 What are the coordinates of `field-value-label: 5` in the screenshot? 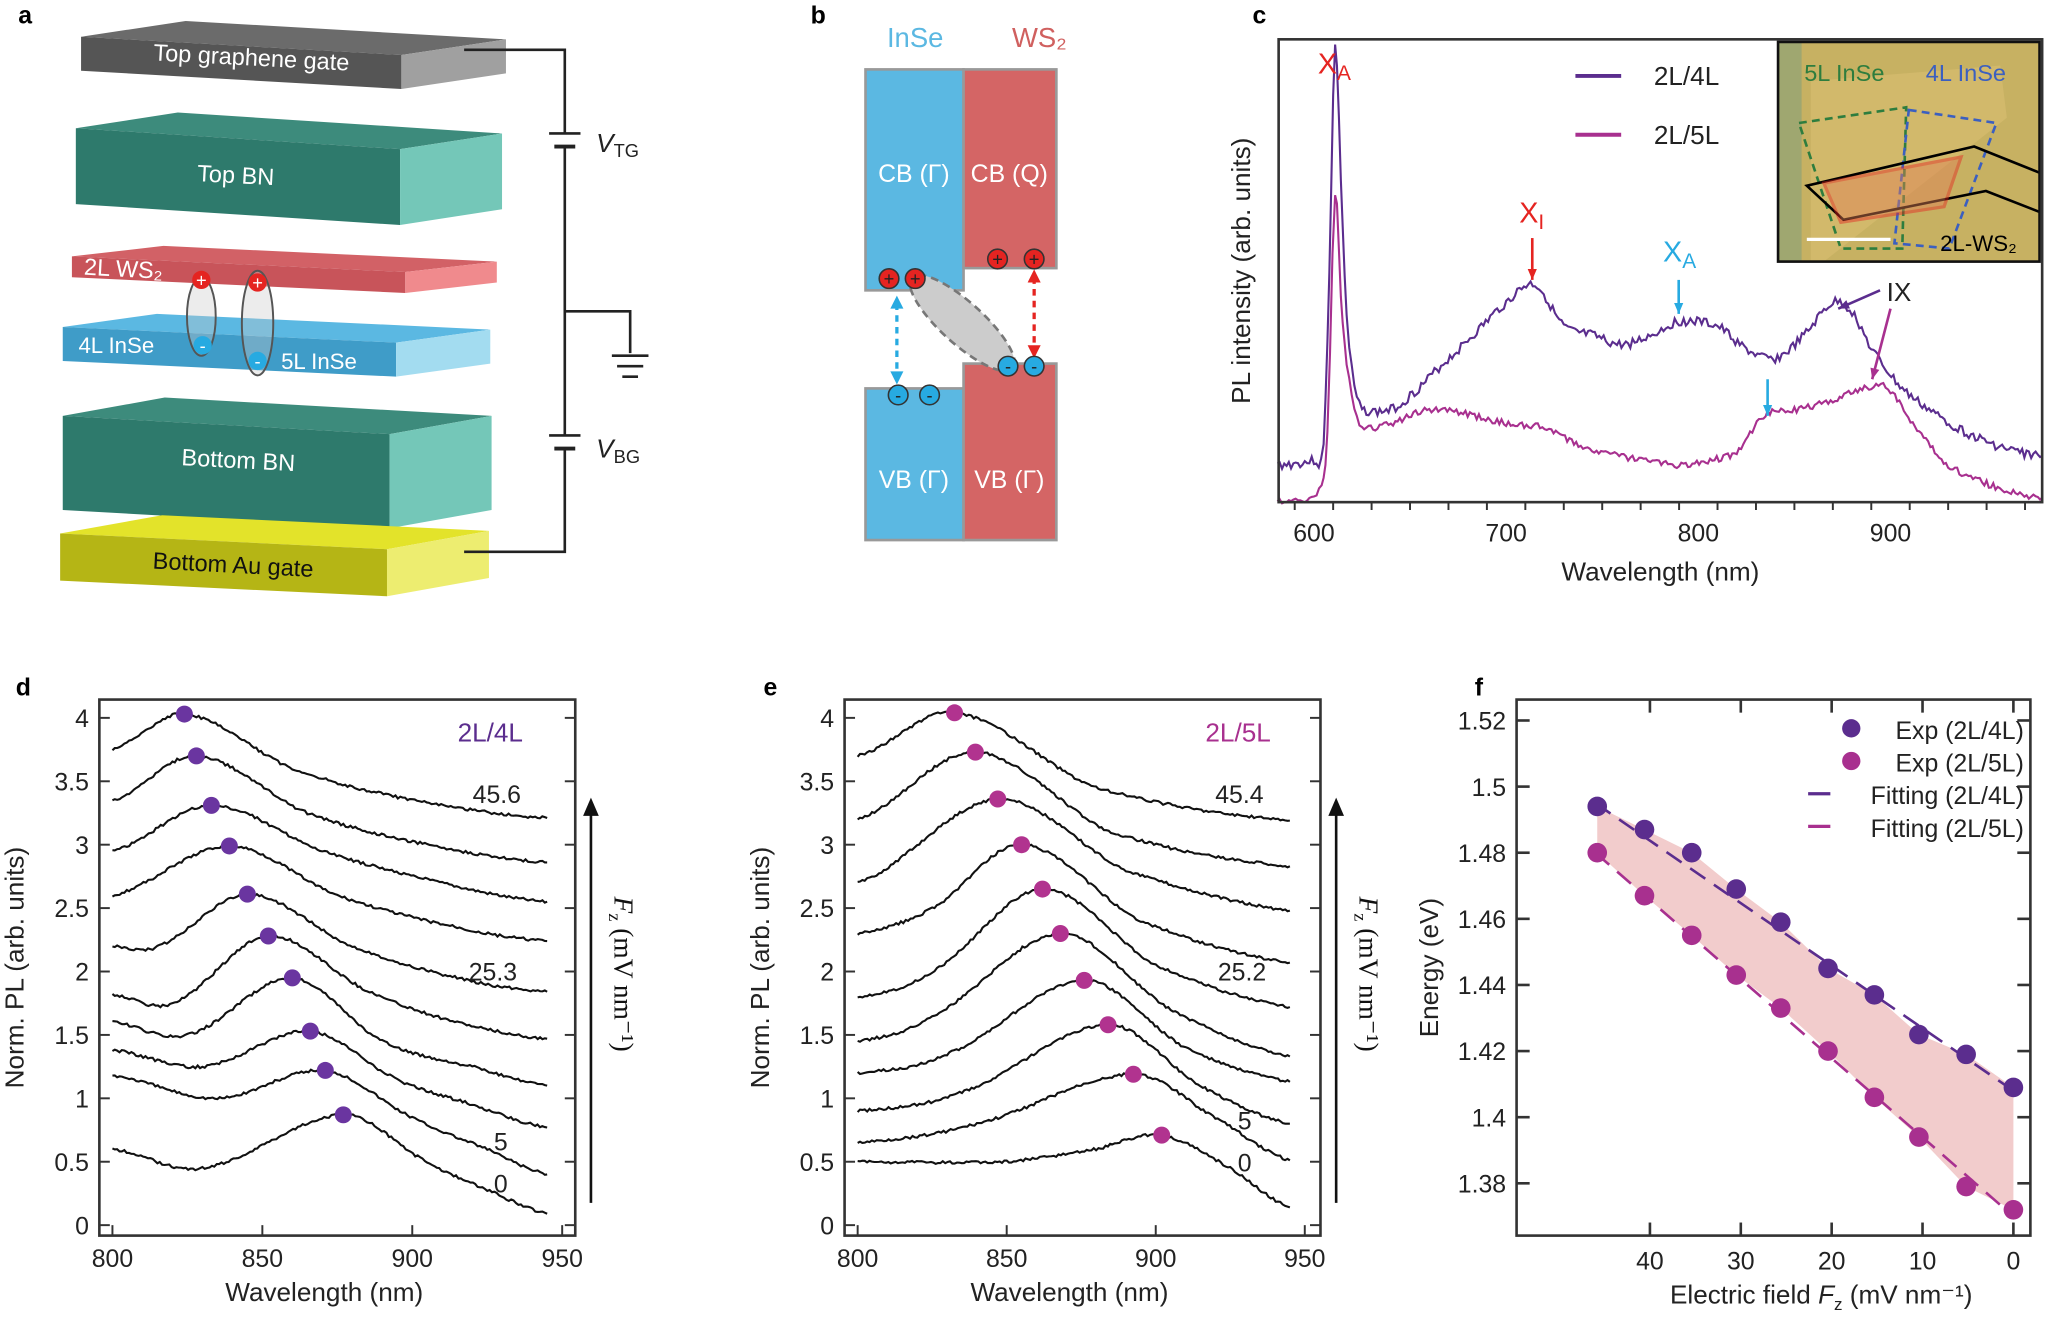 It's located at (501, 1143).